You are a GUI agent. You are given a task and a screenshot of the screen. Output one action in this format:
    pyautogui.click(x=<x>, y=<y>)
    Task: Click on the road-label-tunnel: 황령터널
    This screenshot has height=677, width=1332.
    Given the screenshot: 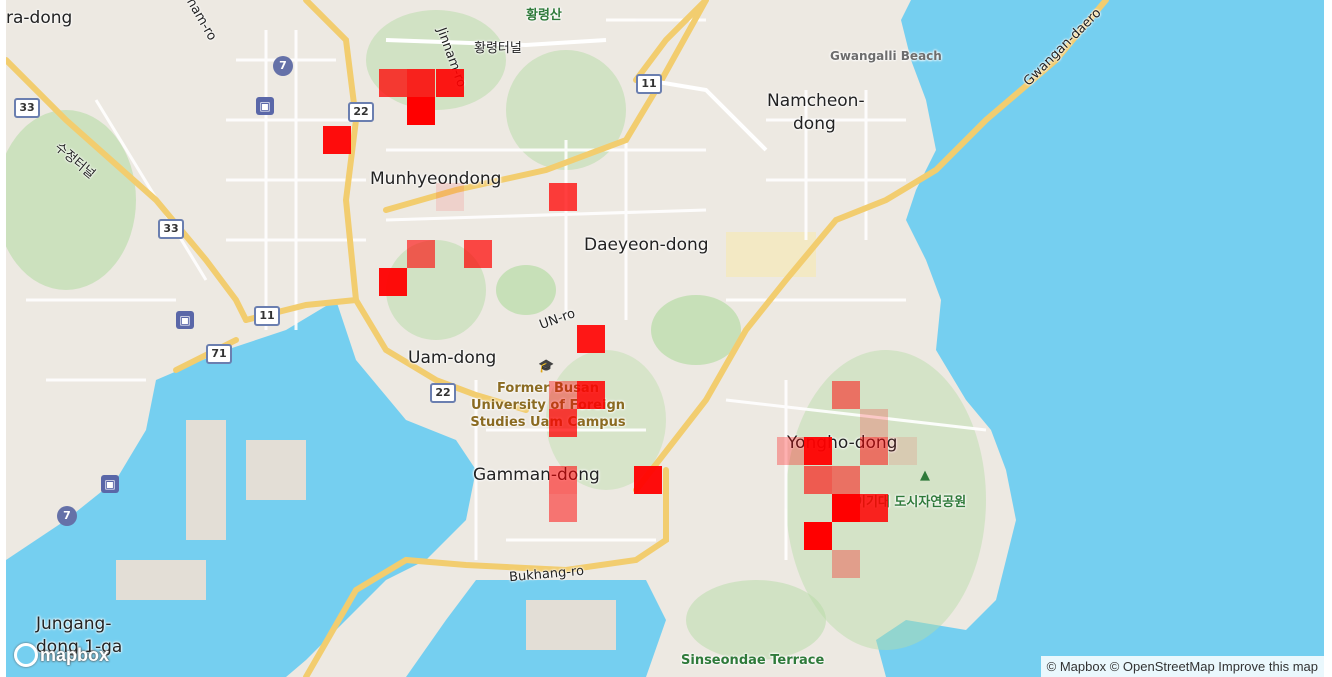 What is the action you would take?
    pyautogui.click(x=498, y=48)
    